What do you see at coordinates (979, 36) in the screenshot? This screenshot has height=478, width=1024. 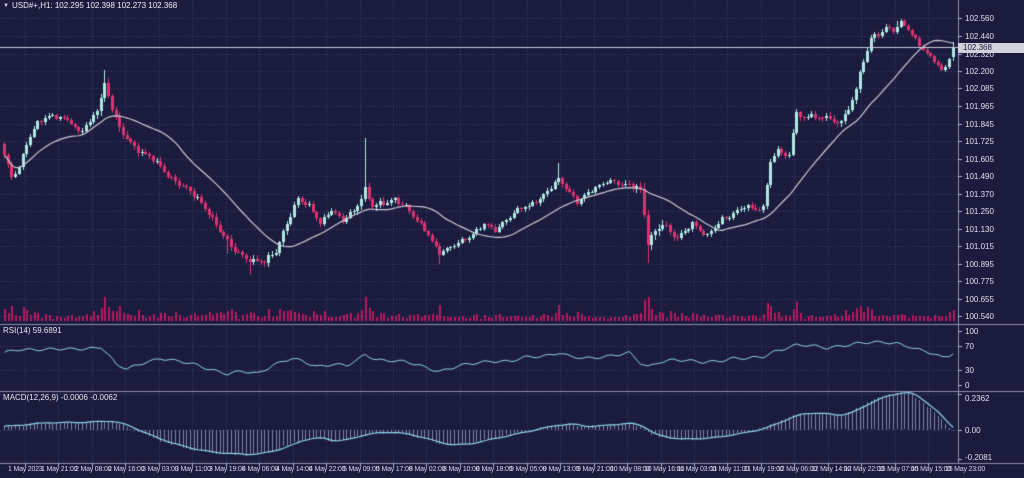 I see `price-axis-label: 102.440` at bounding box center [979, 36].